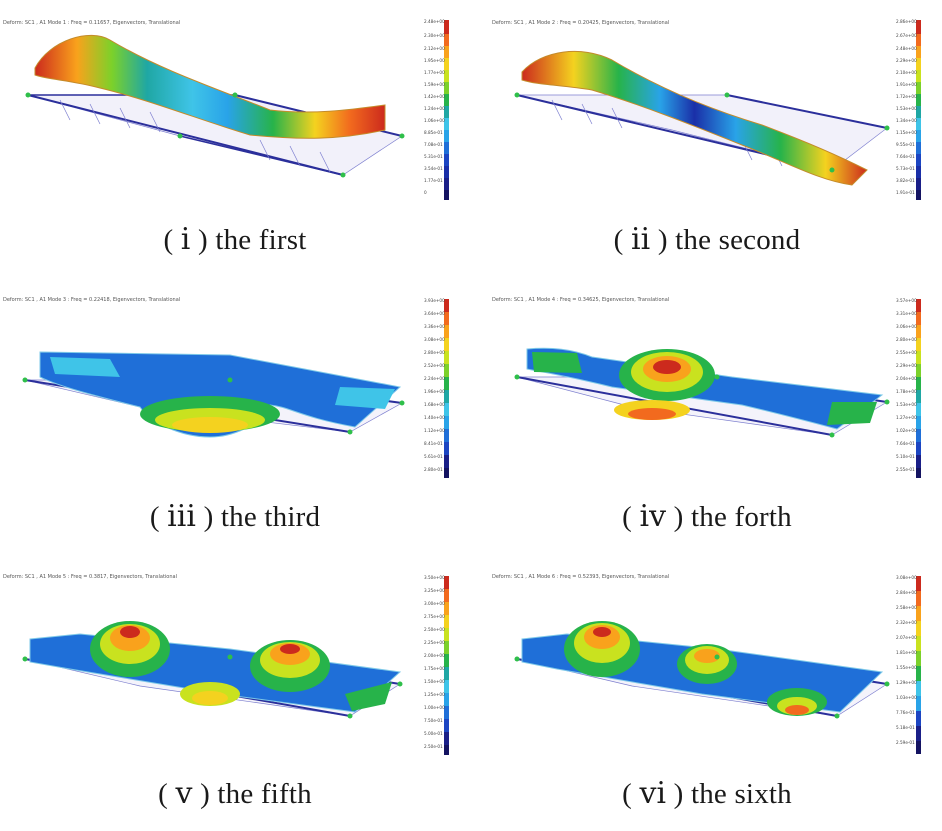  Describe the element at coordinates (434, 378) in the screenshot. I see `svg-text: 2.24e+00` at that location.